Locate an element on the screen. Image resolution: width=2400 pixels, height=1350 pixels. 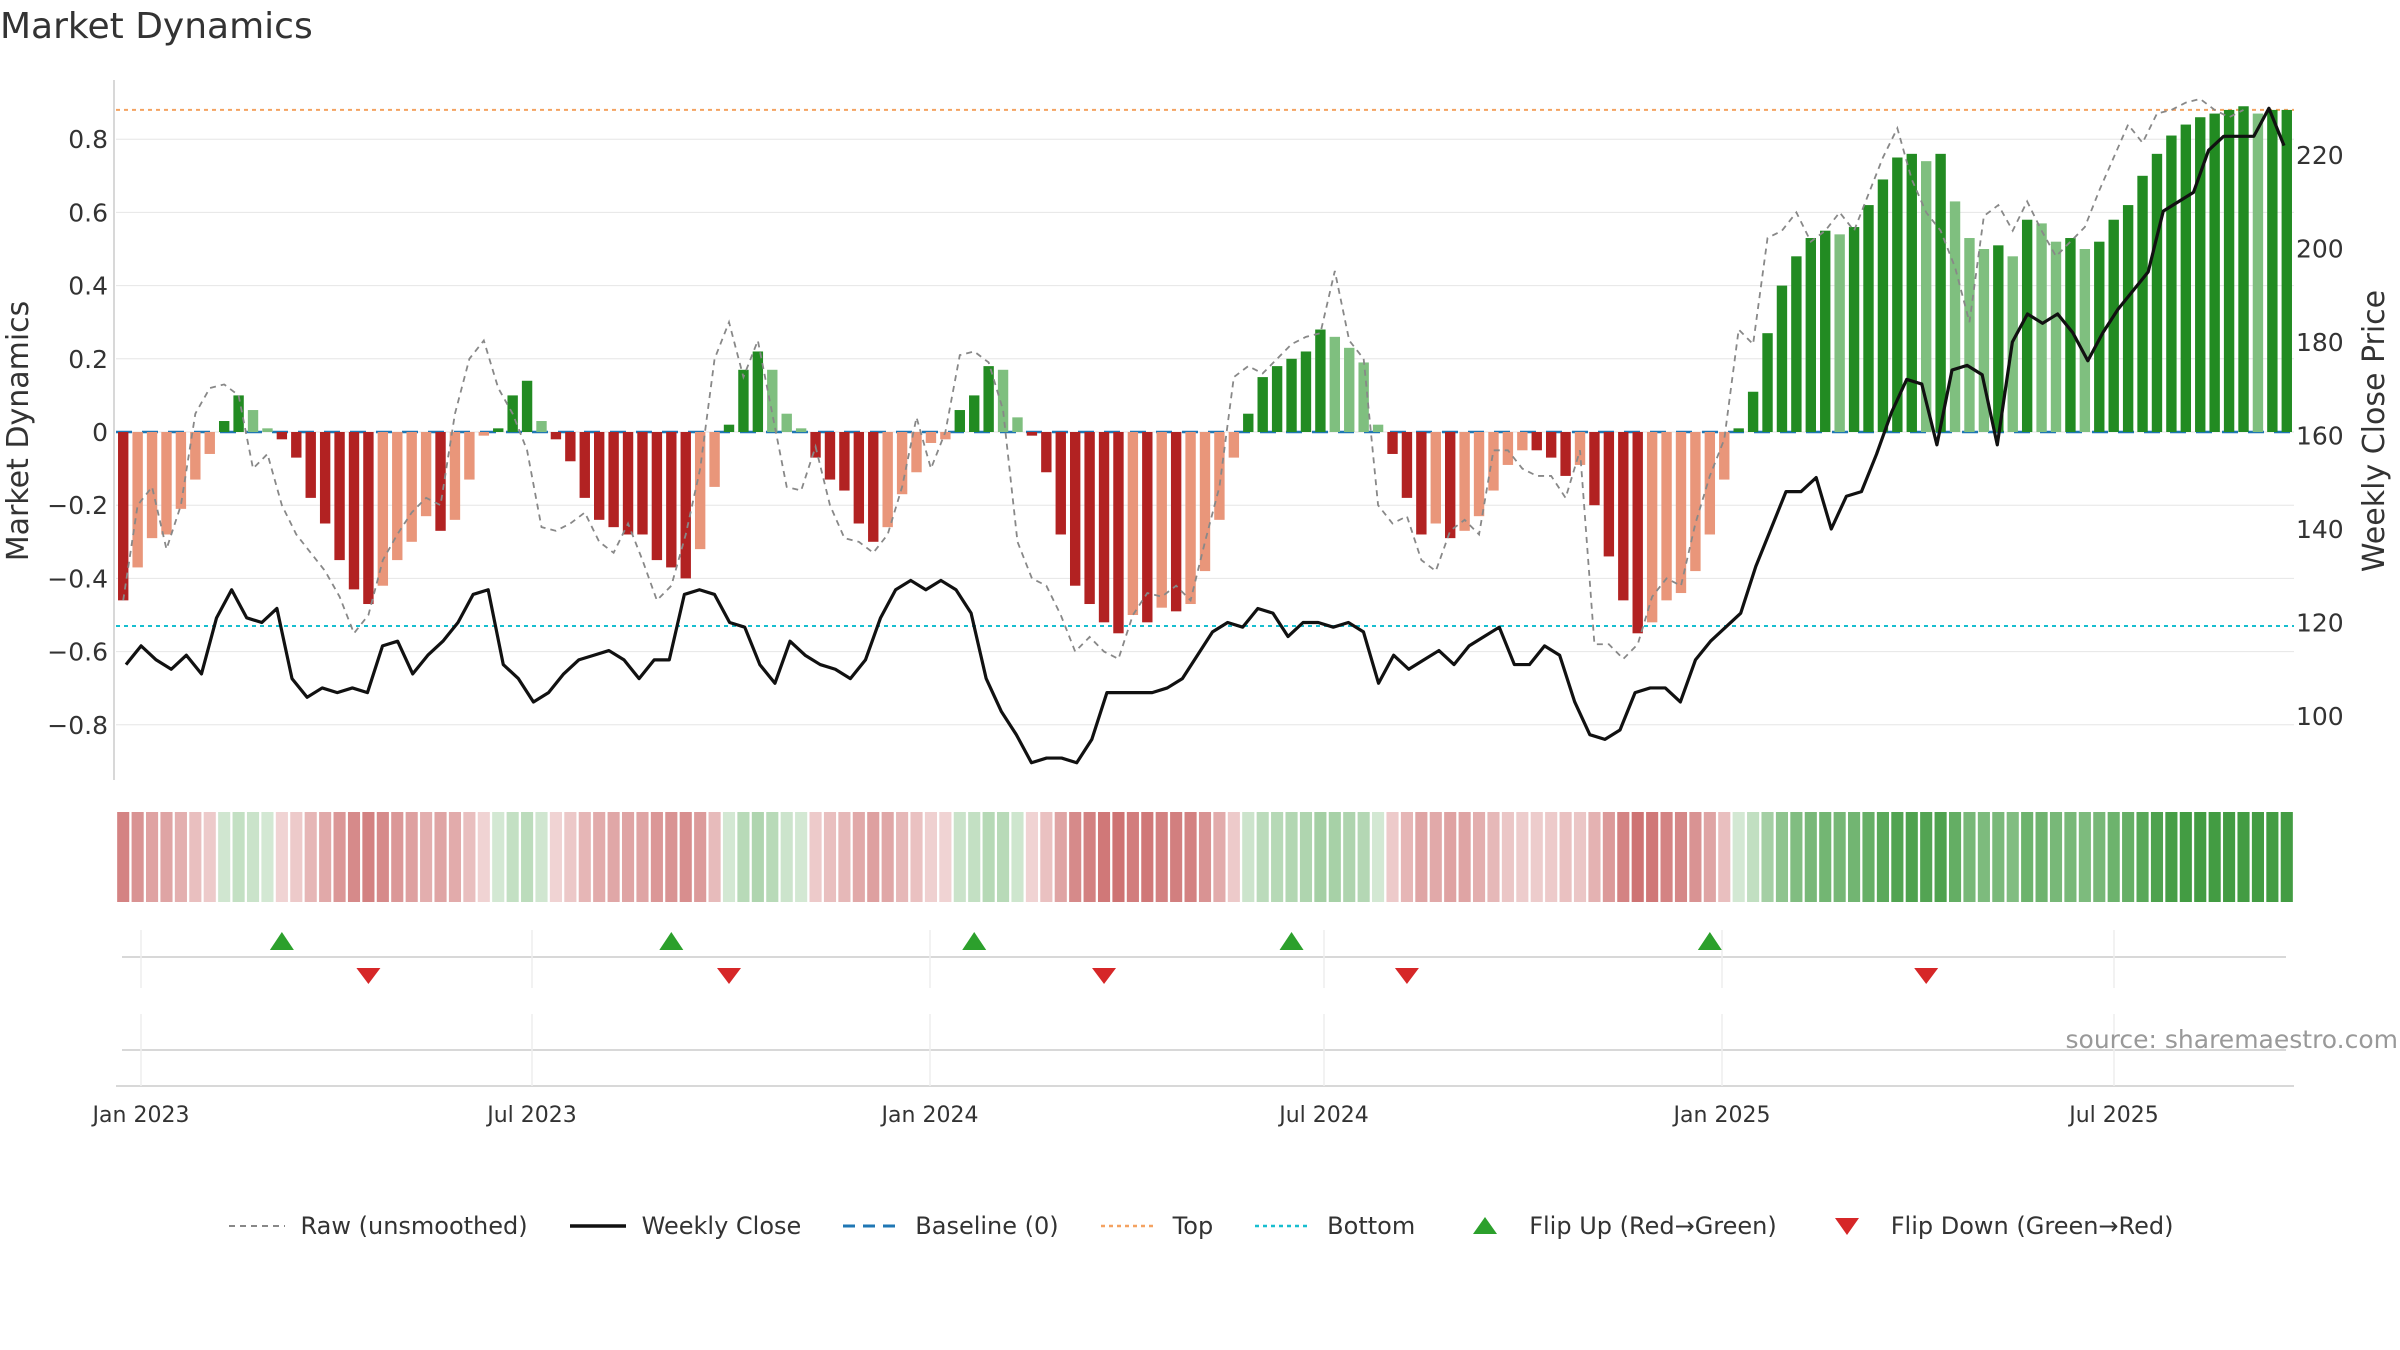
flip-down-marker is located at coordinates (1406, 976).